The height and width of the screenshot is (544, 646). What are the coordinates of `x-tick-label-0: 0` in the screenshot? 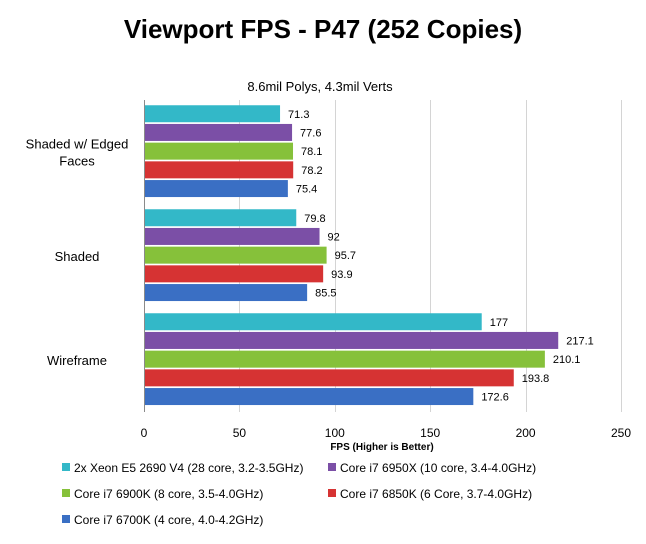 It's located at (144, 433).